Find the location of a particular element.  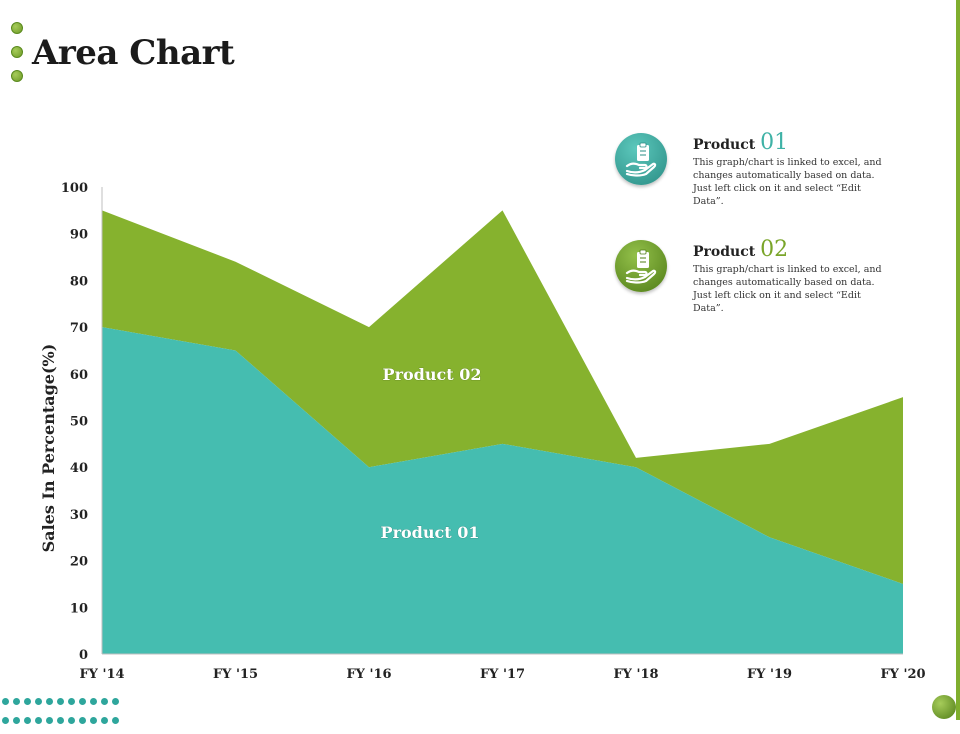

x-tick-label: FY '16 is located at coordinates (368, 674).